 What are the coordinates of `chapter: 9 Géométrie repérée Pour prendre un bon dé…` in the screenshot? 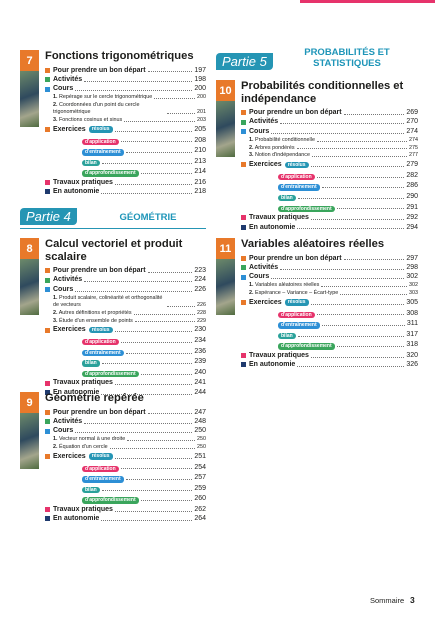 It's located at (113, 458).